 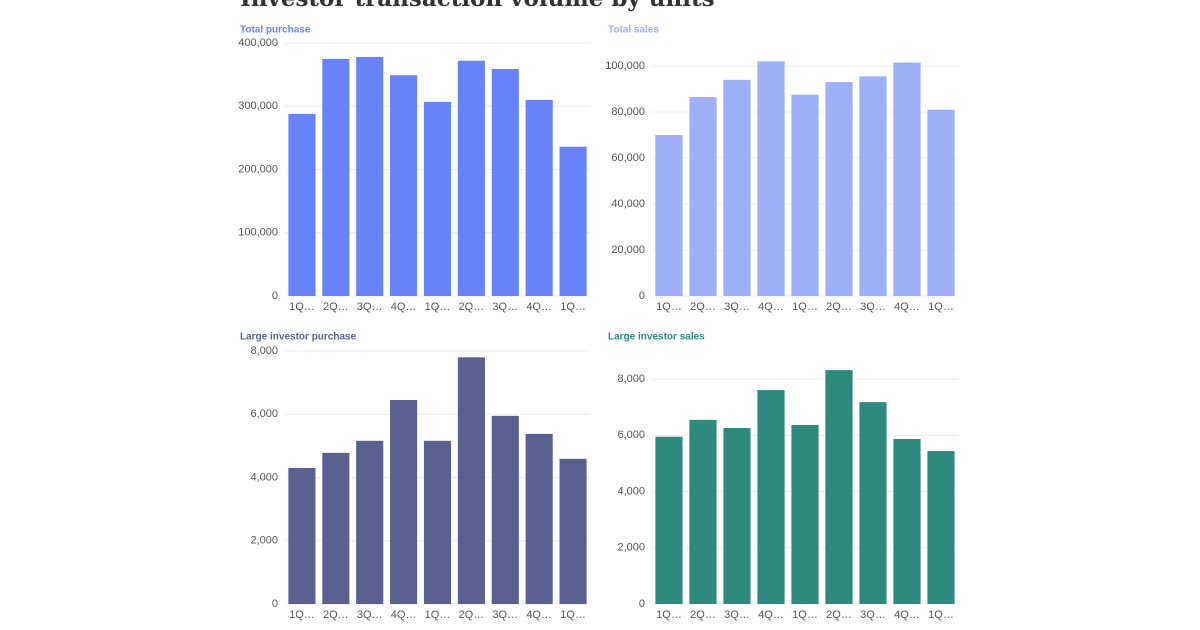 I want to click on chart-title: Large investor sales, so click(x=656, y=337).